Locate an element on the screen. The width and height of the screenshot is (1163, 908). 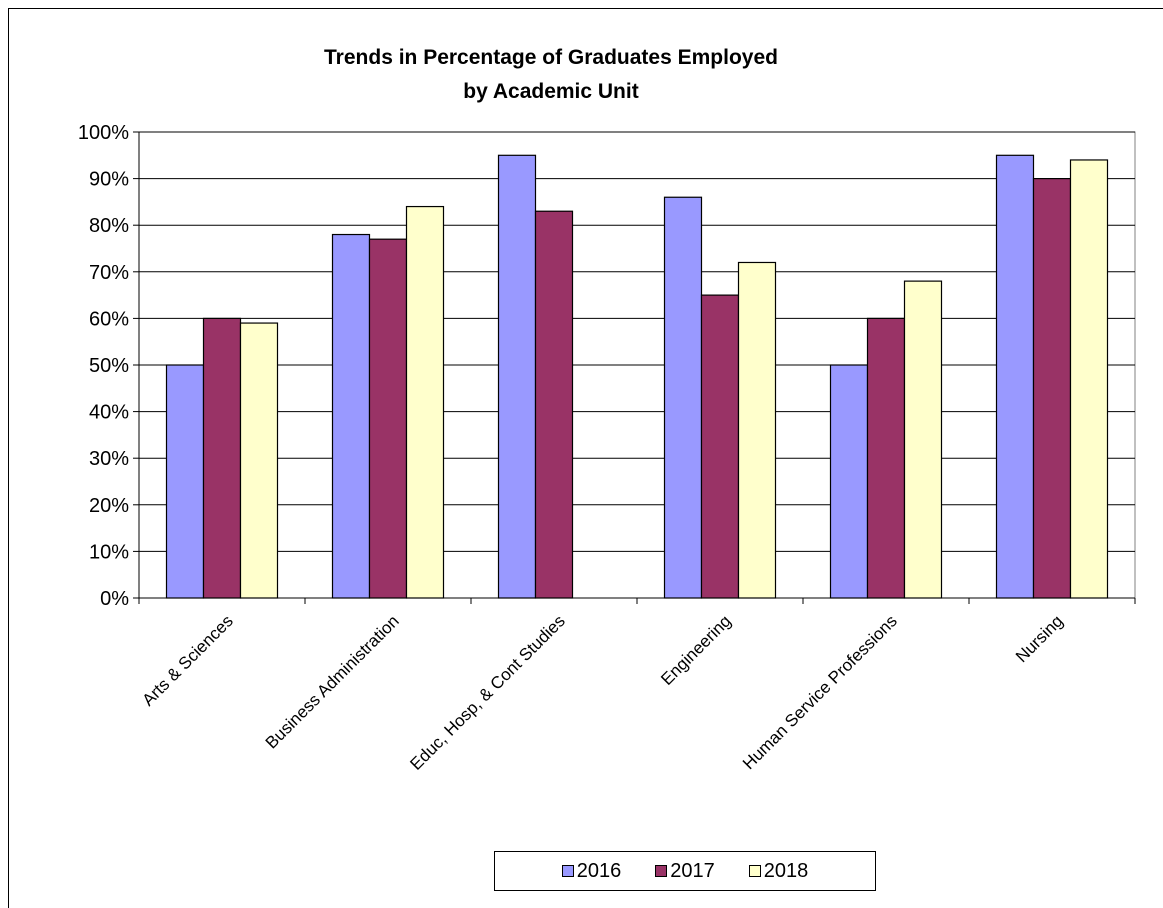
y-tick-label: 40% is located at coordinates (109, 413).